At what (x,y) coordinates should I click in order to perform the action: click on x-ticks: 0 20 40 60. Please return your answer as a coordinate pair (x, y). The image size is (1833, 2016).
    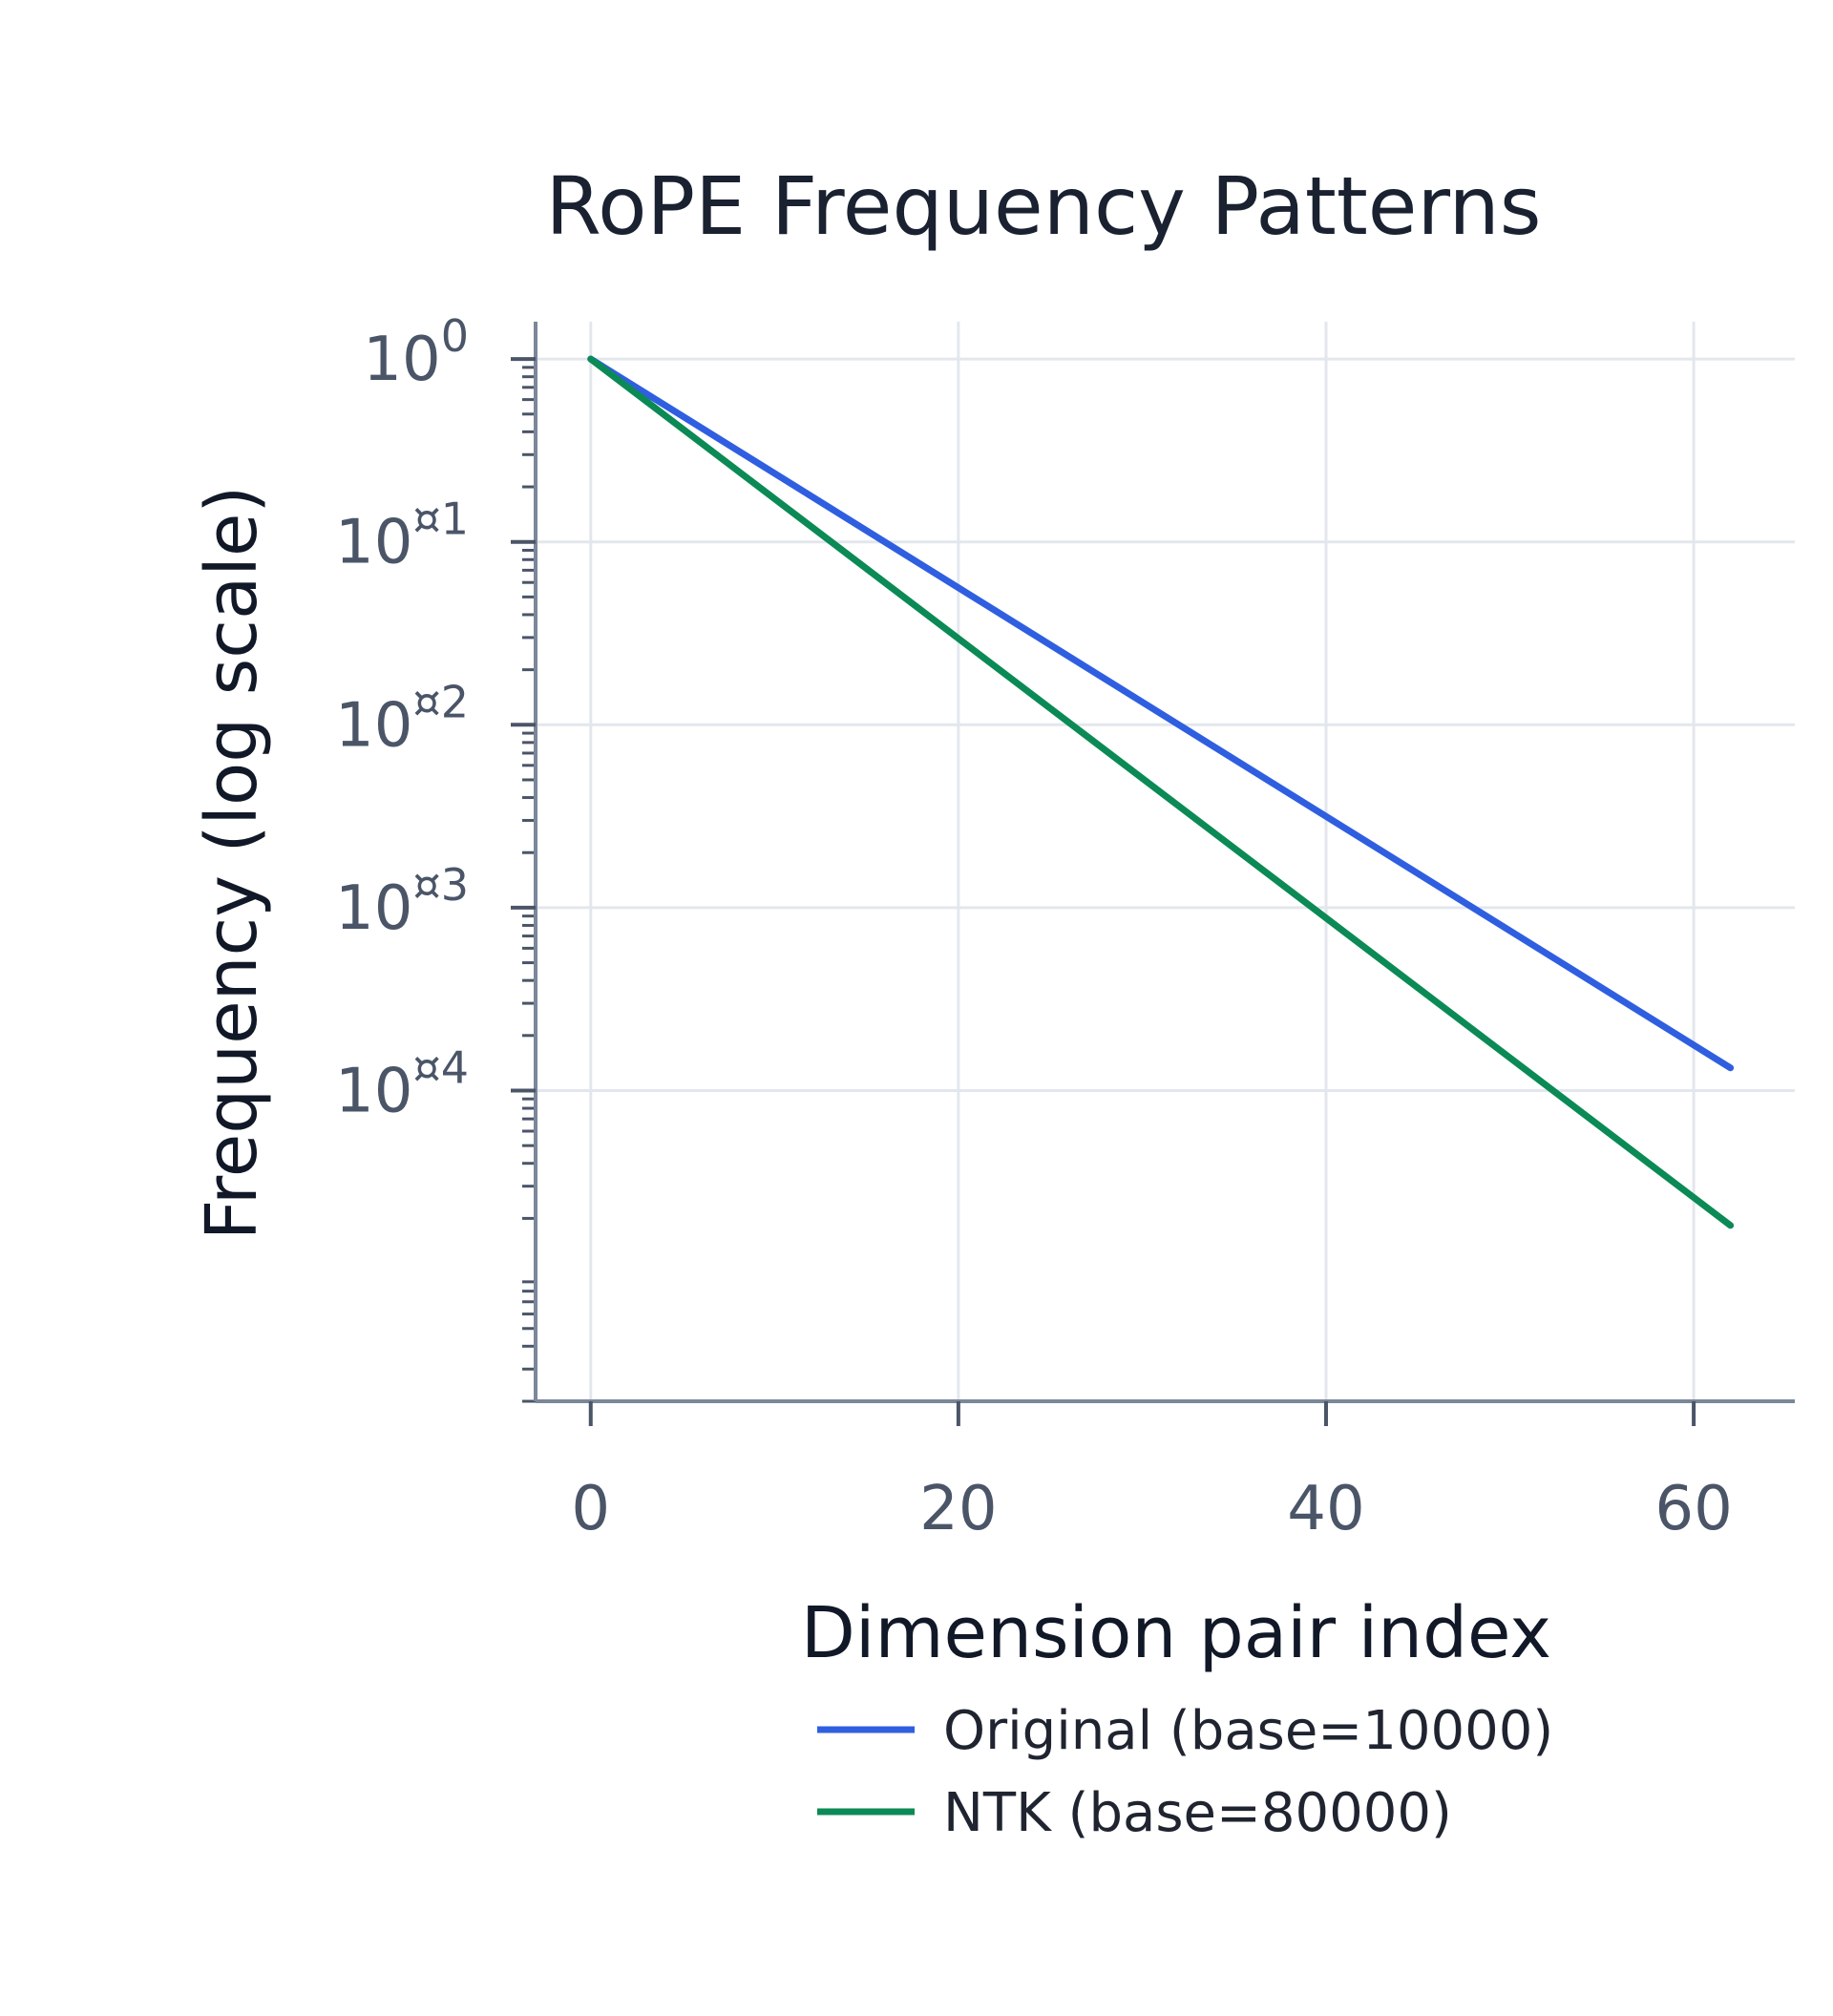
    Looking at the image, I should click on (1152, 1473).